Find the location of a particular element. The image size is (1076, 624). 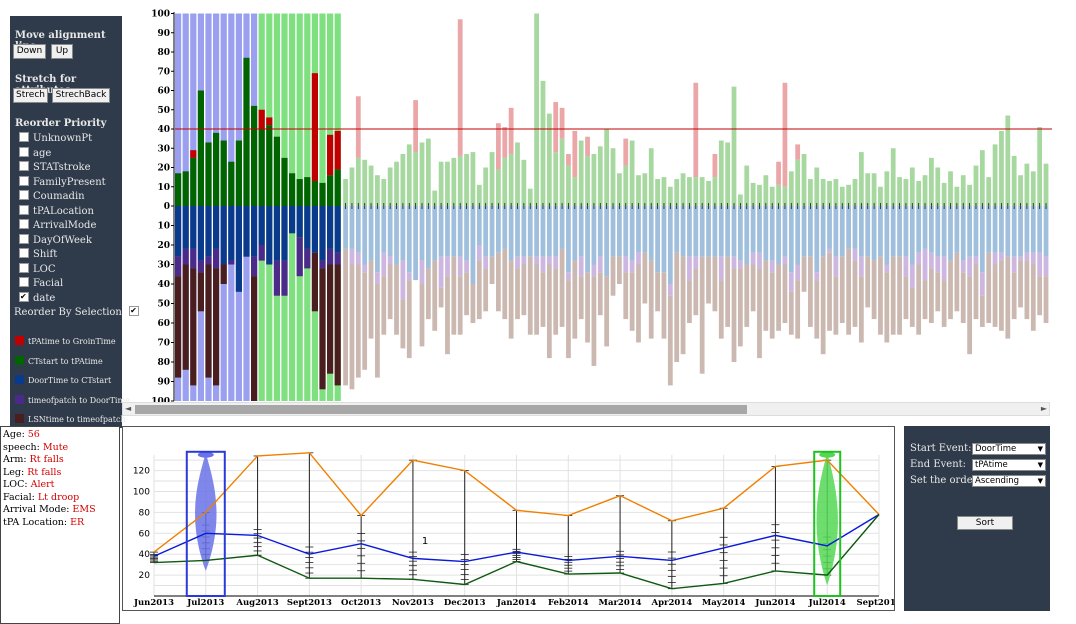

stretchback-button: StrechBack is located at coordinates (81, 95).